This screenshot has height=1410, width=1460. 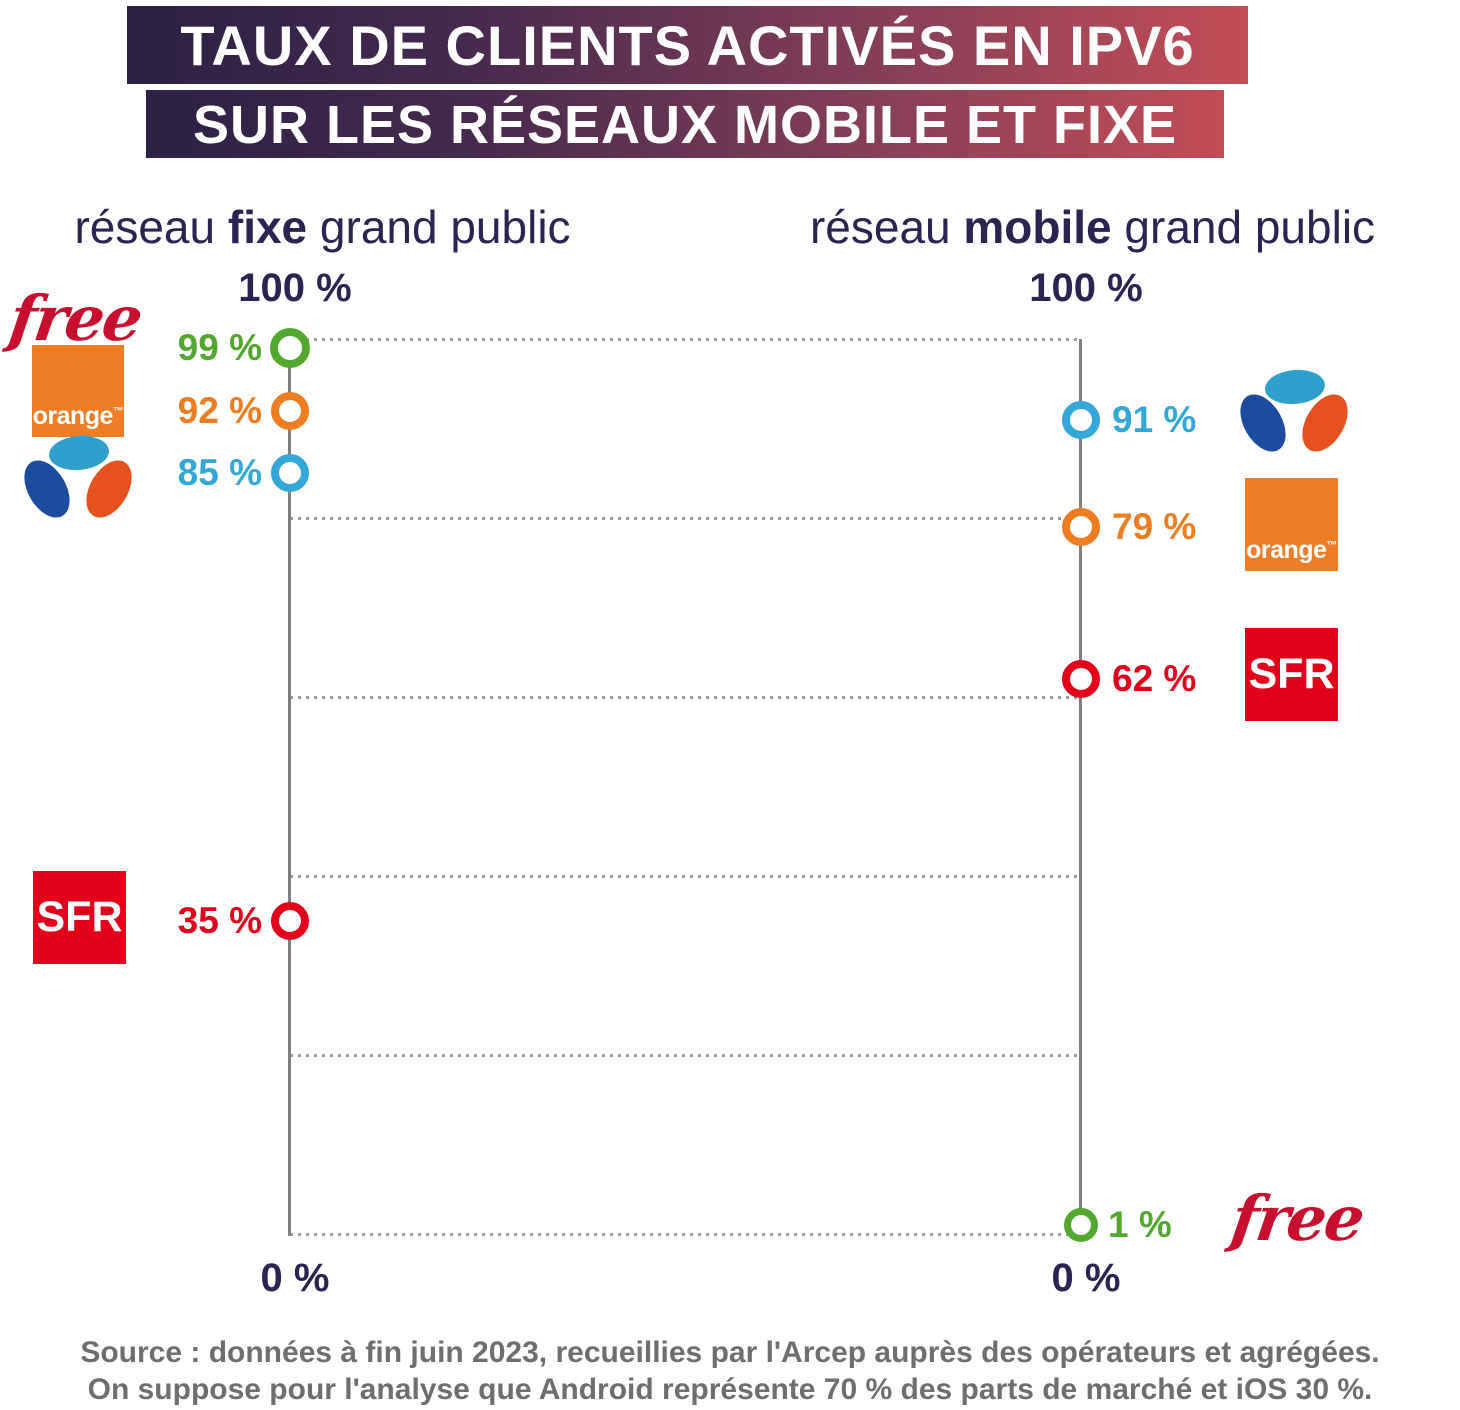 I want to click on heading-mobile-network: réseau mobile grand public, so click(x=1092, y=227).